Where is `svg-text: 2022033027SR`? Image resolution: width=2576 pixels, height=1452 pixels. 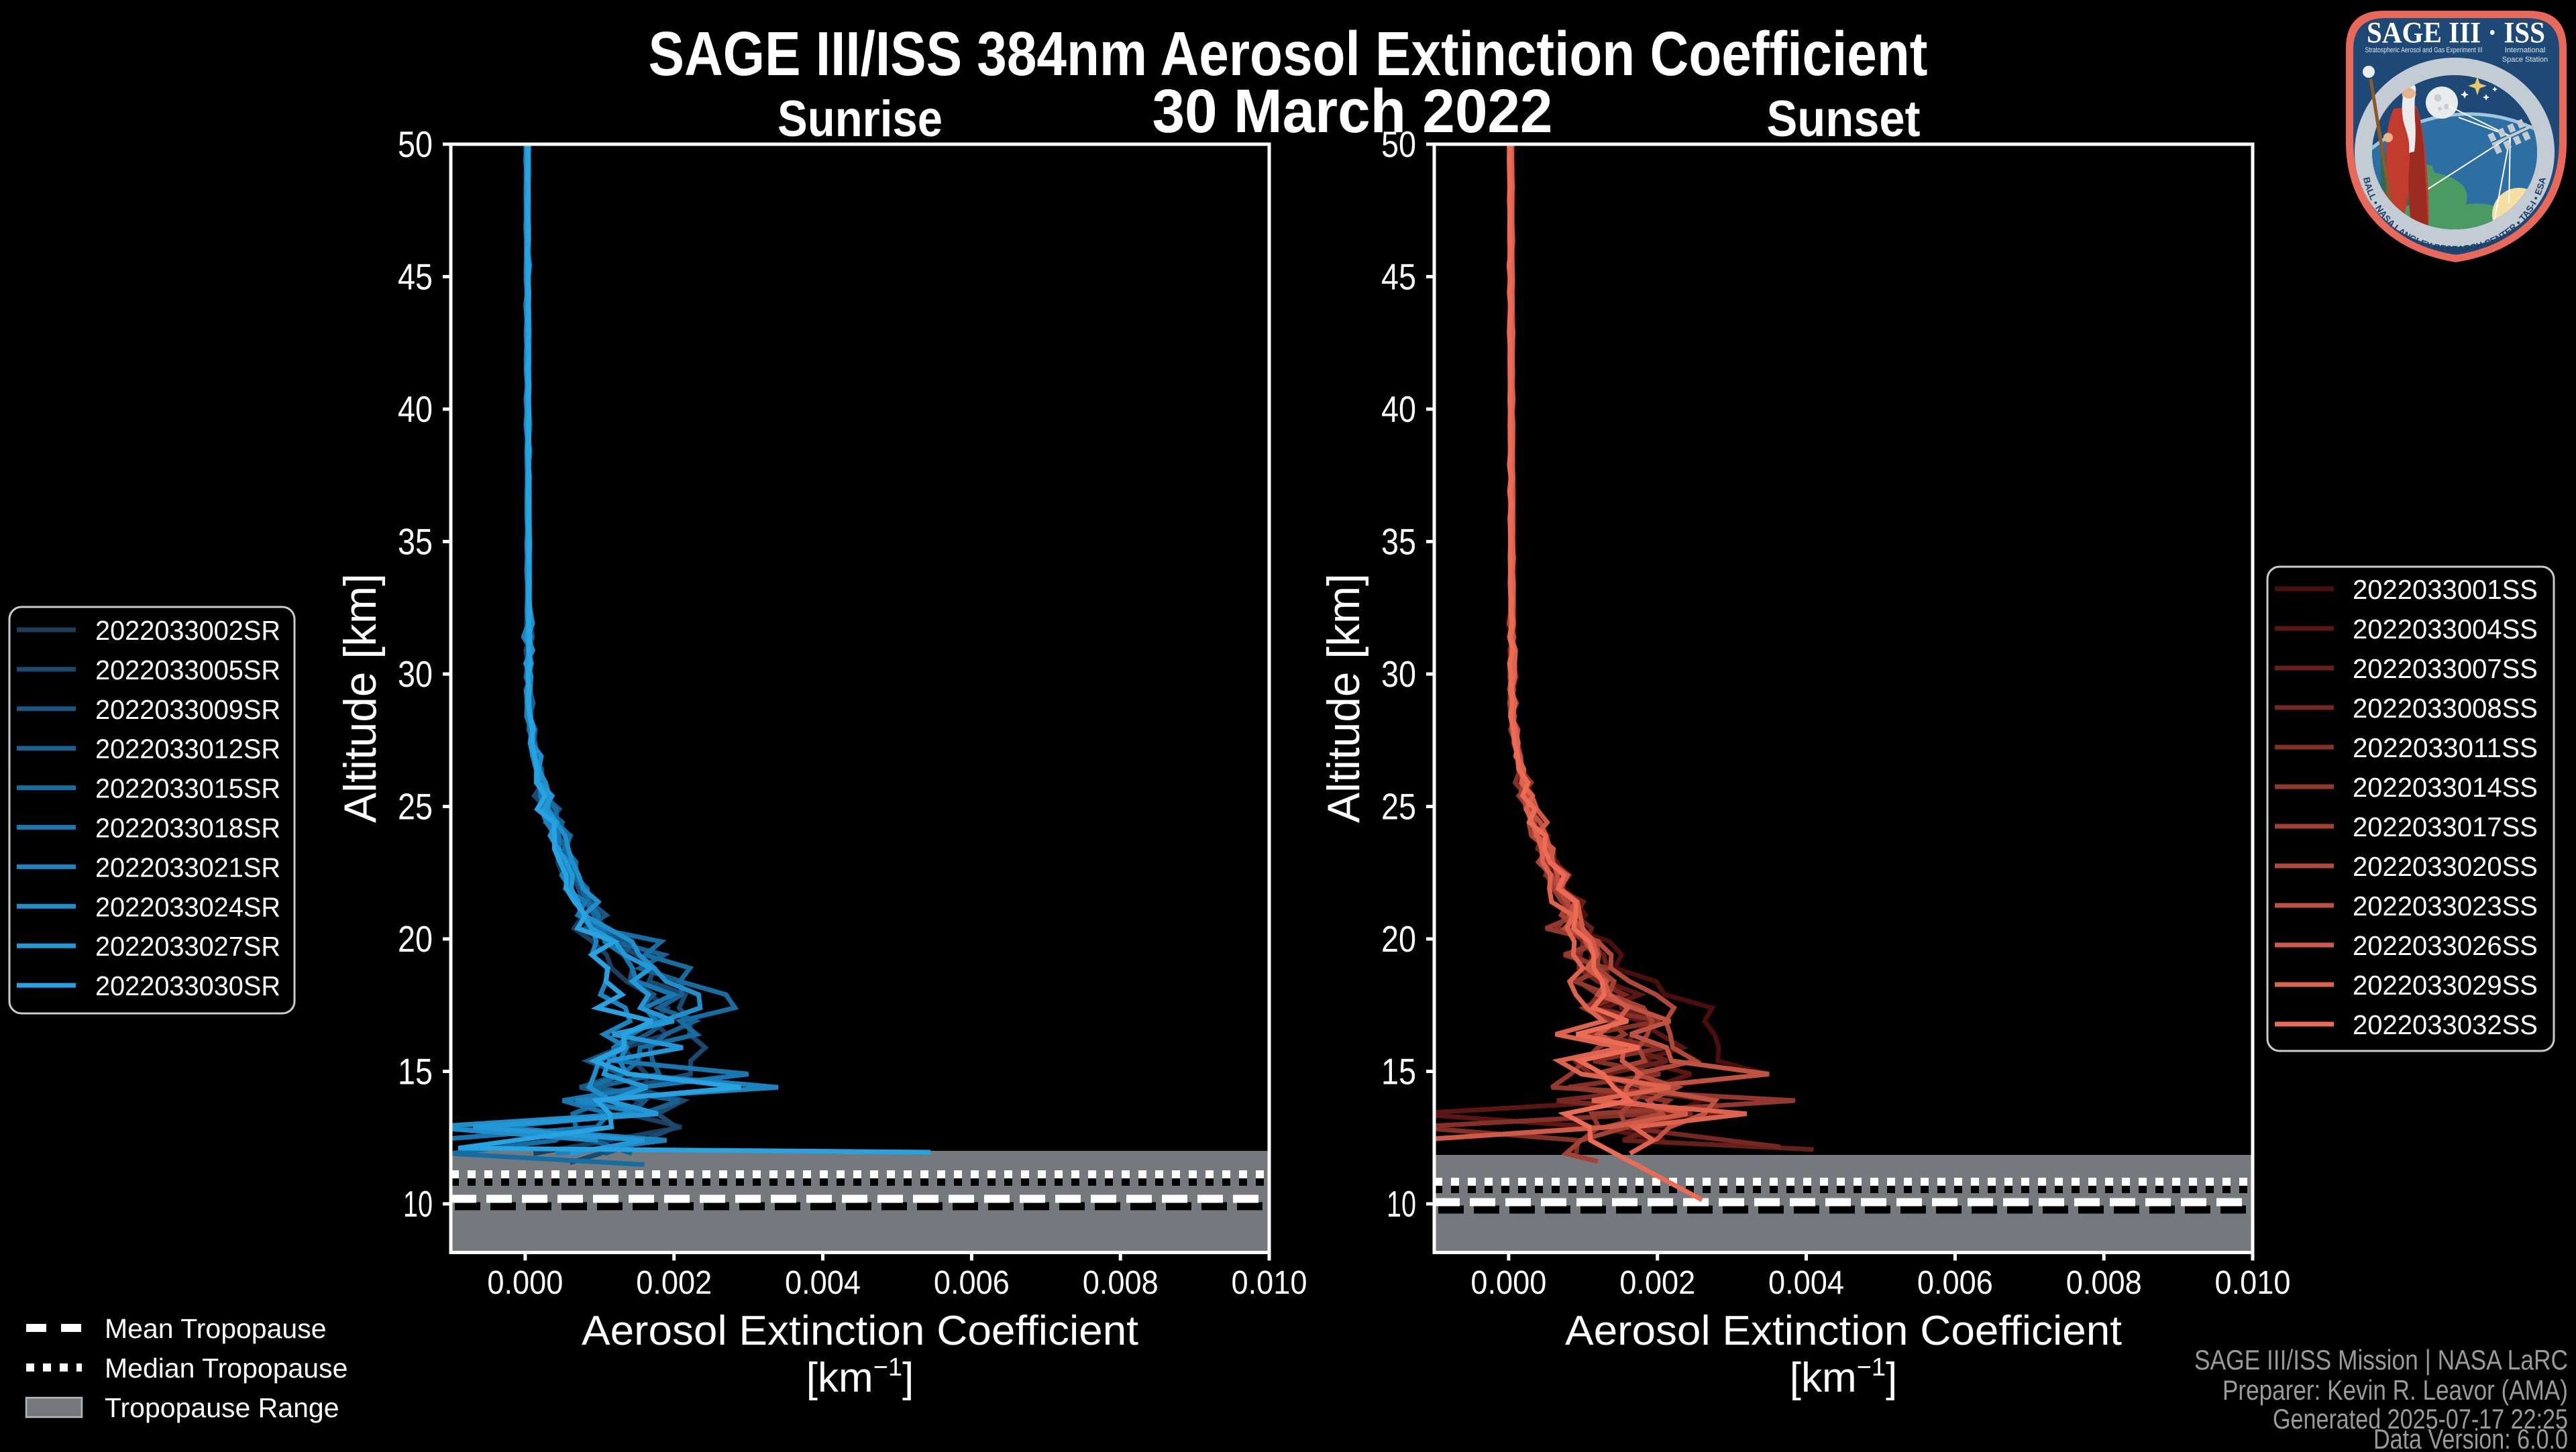
svg-text: 2022033027SR is located at coordinates (187, 947).